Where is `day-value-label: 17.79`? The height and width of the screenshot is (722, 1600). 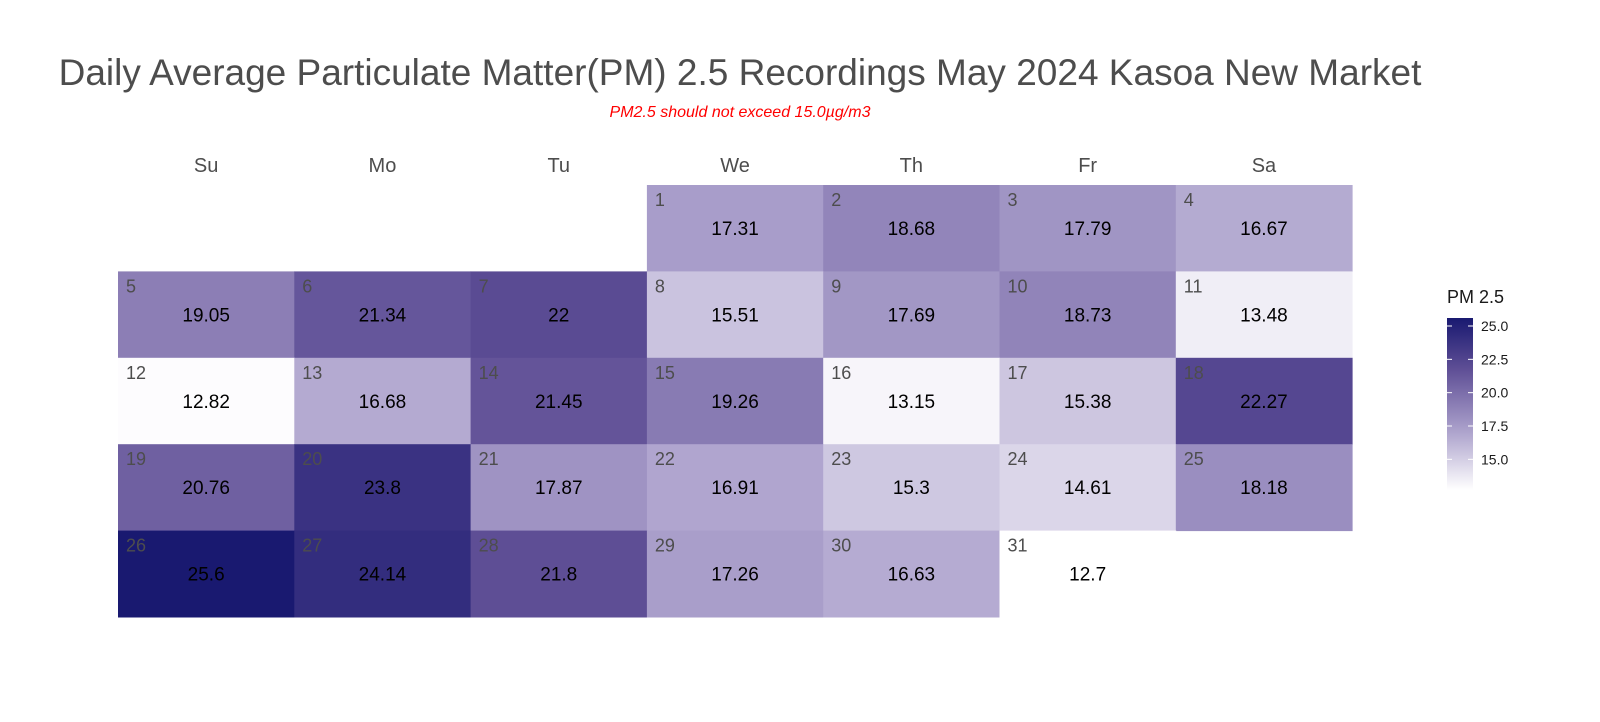 day-value-label: 17.79 is located at coordinates (1088, 229).